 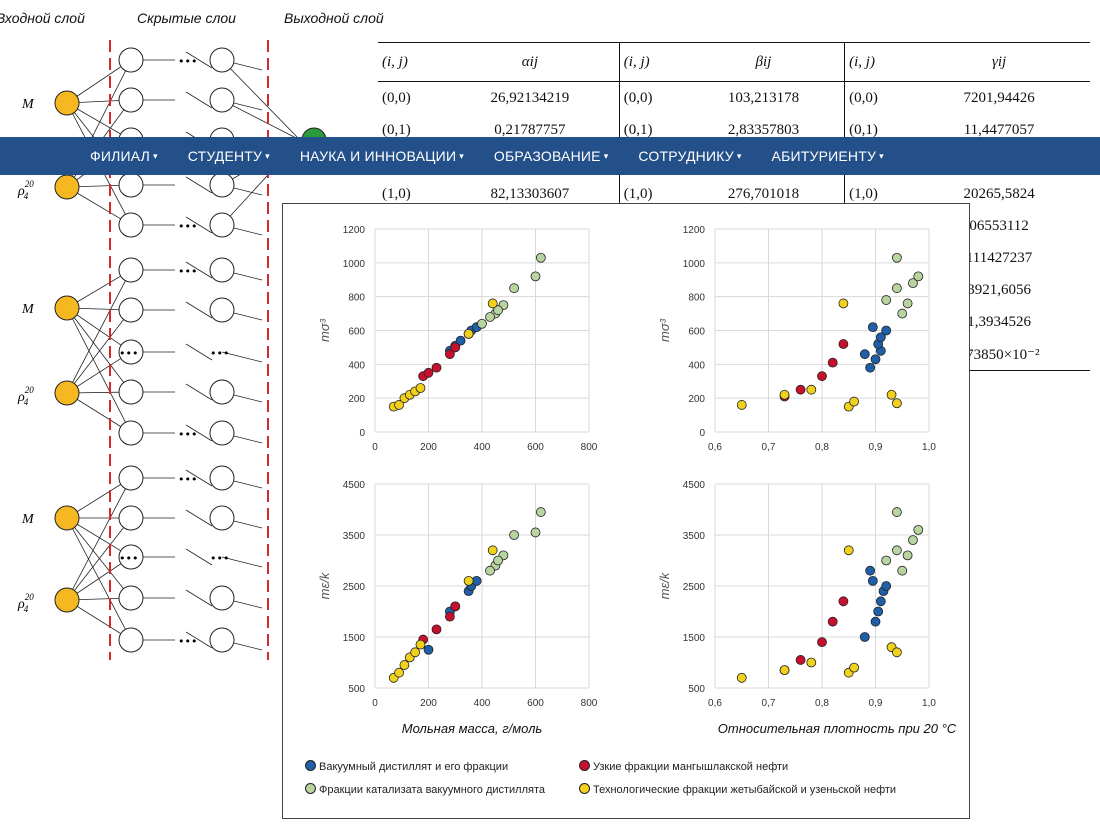 What do you see at coordinates (354, 230) in the screenshot?
I see `y-tick-label: 1200` at bounding box center [354, 230].